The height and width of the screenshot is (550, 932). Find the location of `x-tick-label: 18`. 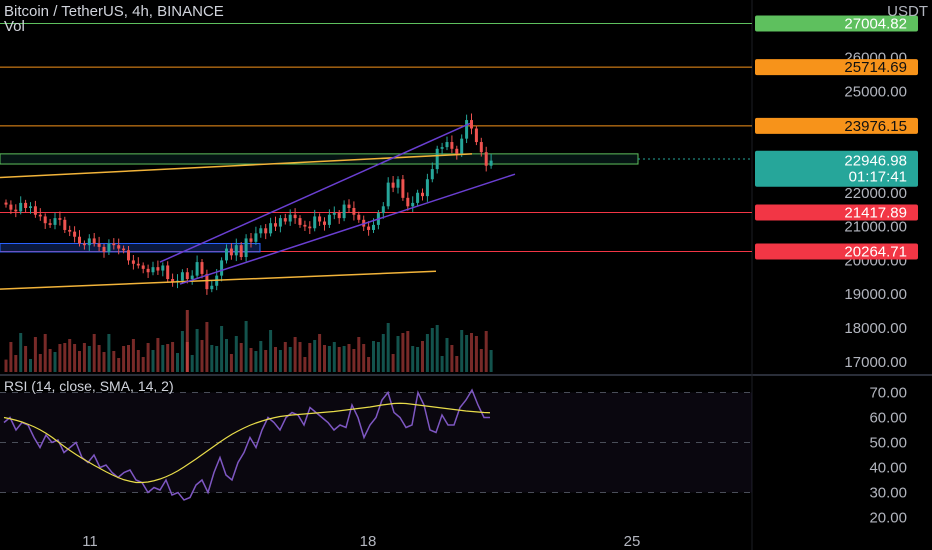

x-tick-label: 18 is located at coordinates (368, 541).